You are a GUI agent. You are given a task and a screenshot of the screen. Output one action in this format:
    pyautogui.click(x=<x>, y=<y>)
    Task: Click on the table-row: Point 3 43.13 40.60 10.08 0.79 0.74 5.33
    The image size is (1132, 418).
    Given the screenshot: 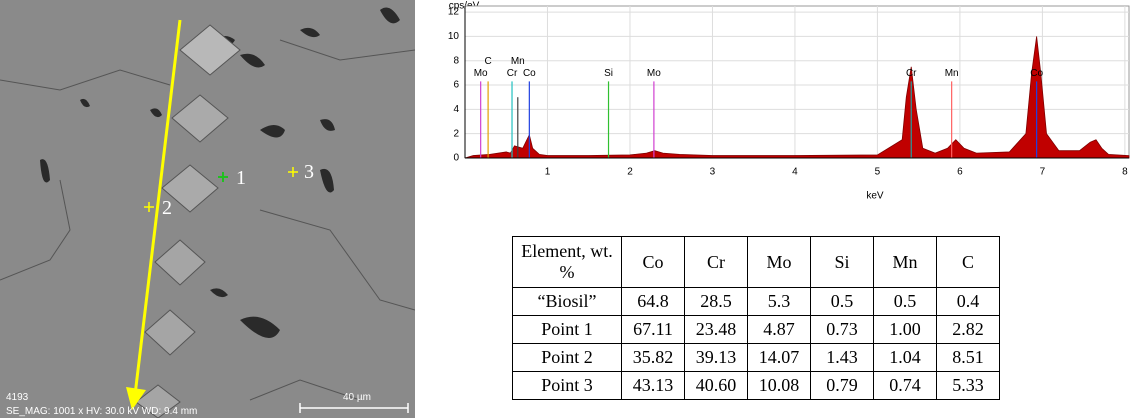 What is the action you would take?
    pyautogui.click(x=756, y=385)
    